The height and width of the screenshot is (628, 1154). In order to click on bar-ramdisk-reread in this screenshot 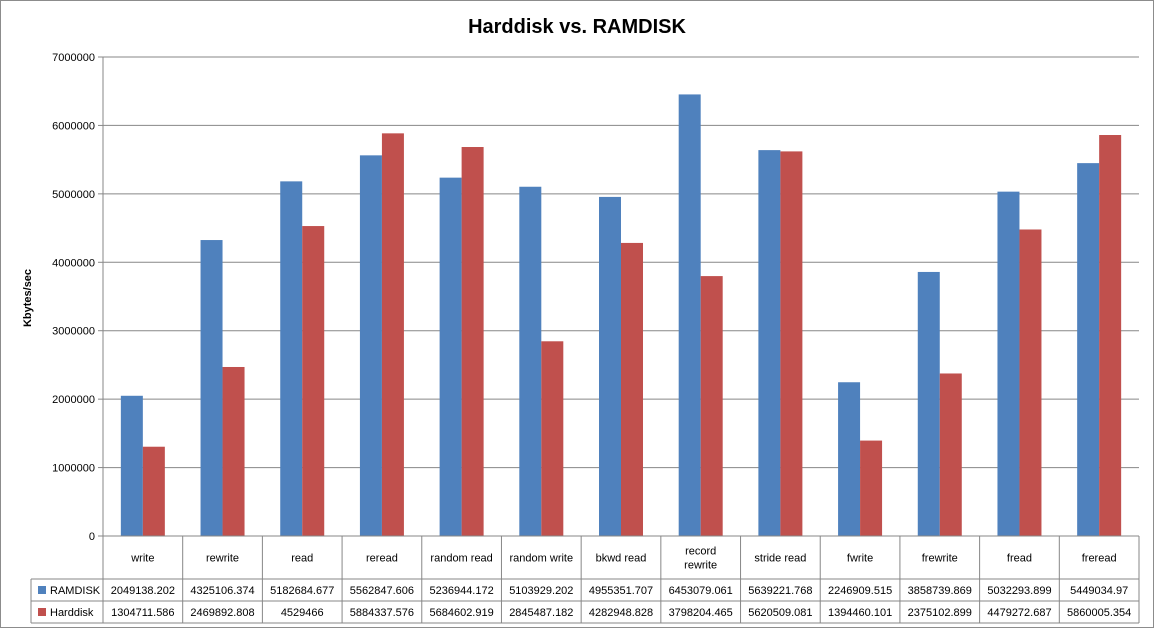, I will do `click(370, 345)`.